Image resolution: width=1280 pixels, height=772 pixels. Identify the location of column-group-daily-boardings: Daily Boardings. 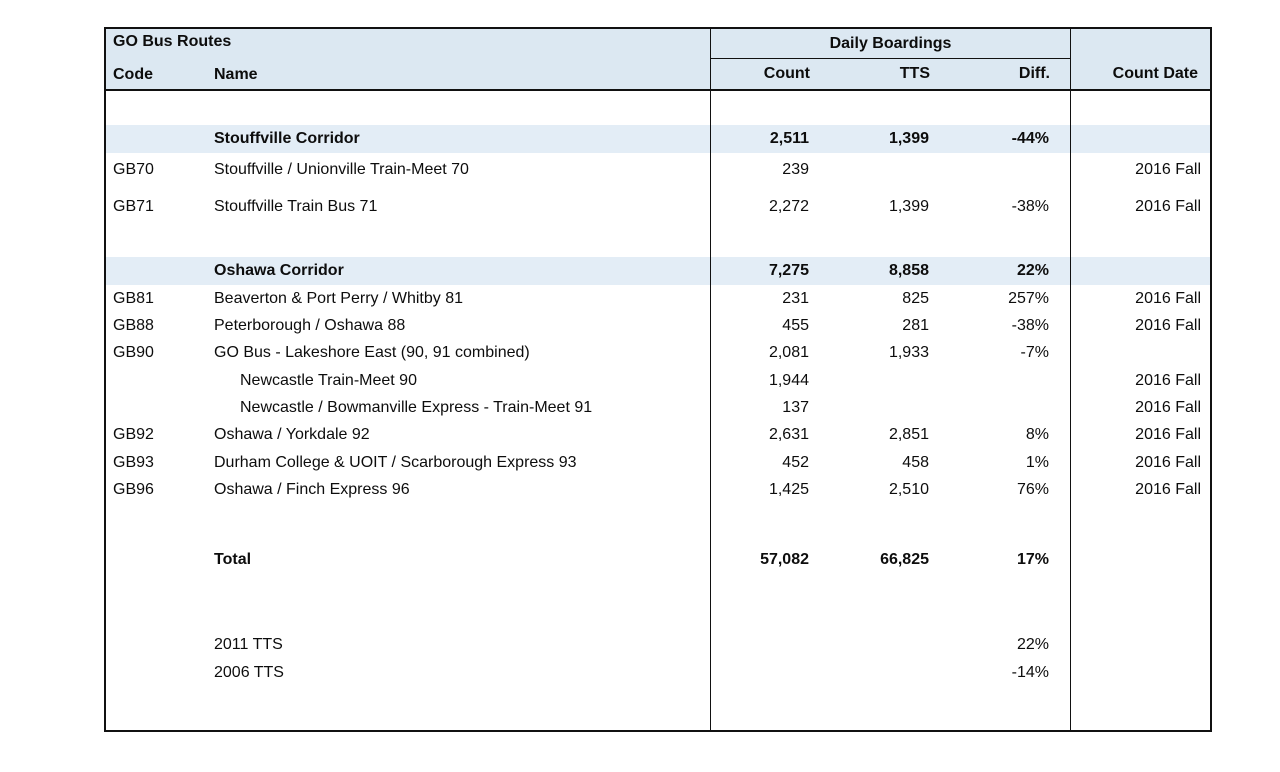
(890, 44).